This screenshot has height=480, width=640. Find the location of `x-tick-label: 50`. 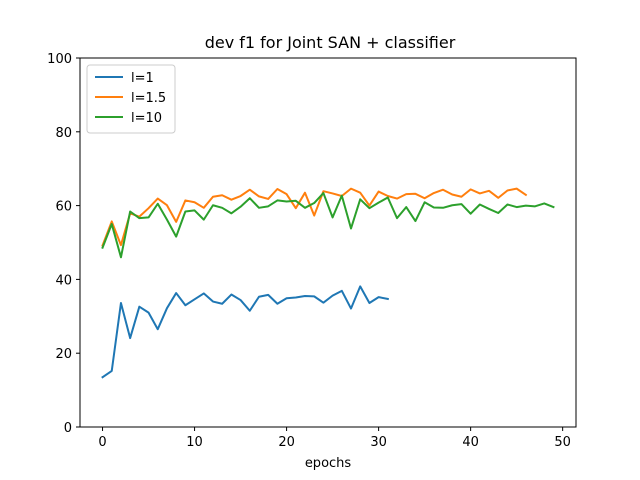

x-tick-label: 50 is located at coordinates (562, 442).